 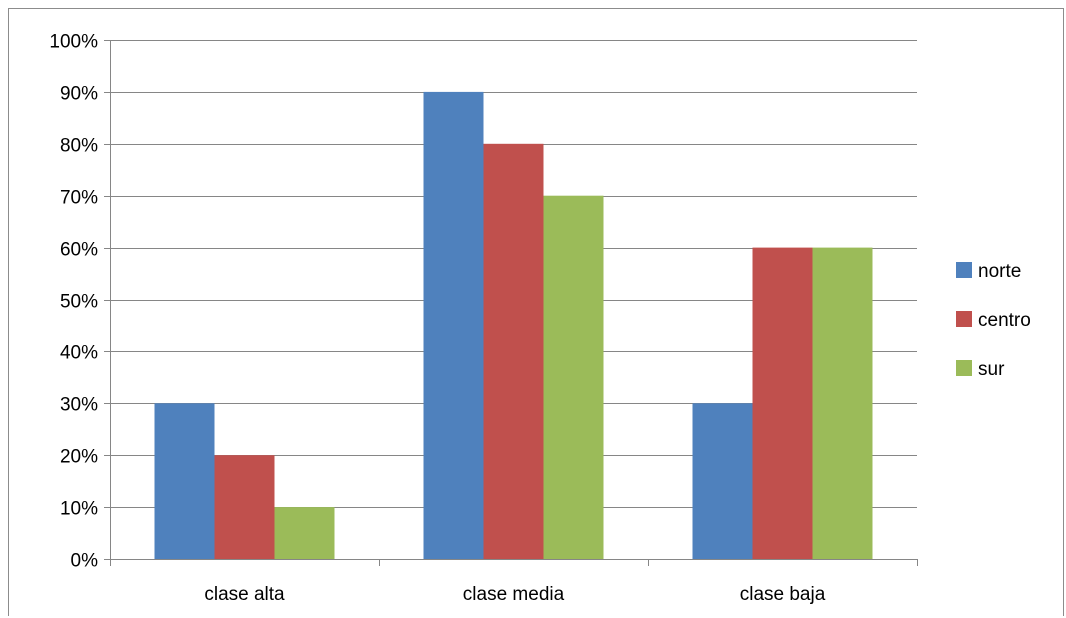 What do you see at coordinates (244, 594) in the screenshot?
I see `x-tick-label: clase alta` at bounding box center [244, 594].